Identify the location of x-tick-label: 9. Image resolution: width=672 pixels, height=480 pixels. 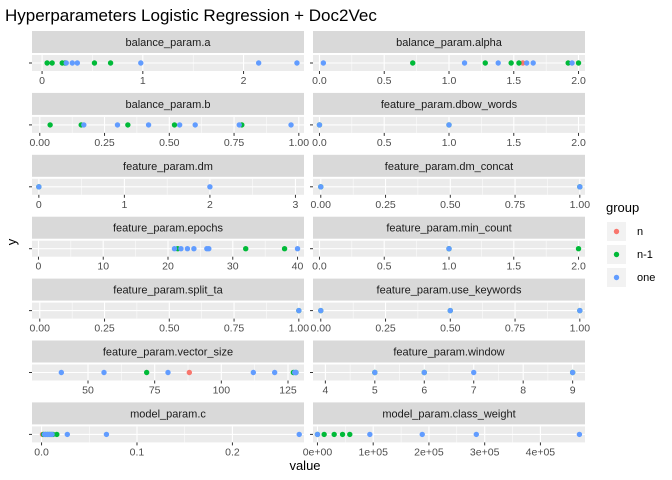
(573, 391).